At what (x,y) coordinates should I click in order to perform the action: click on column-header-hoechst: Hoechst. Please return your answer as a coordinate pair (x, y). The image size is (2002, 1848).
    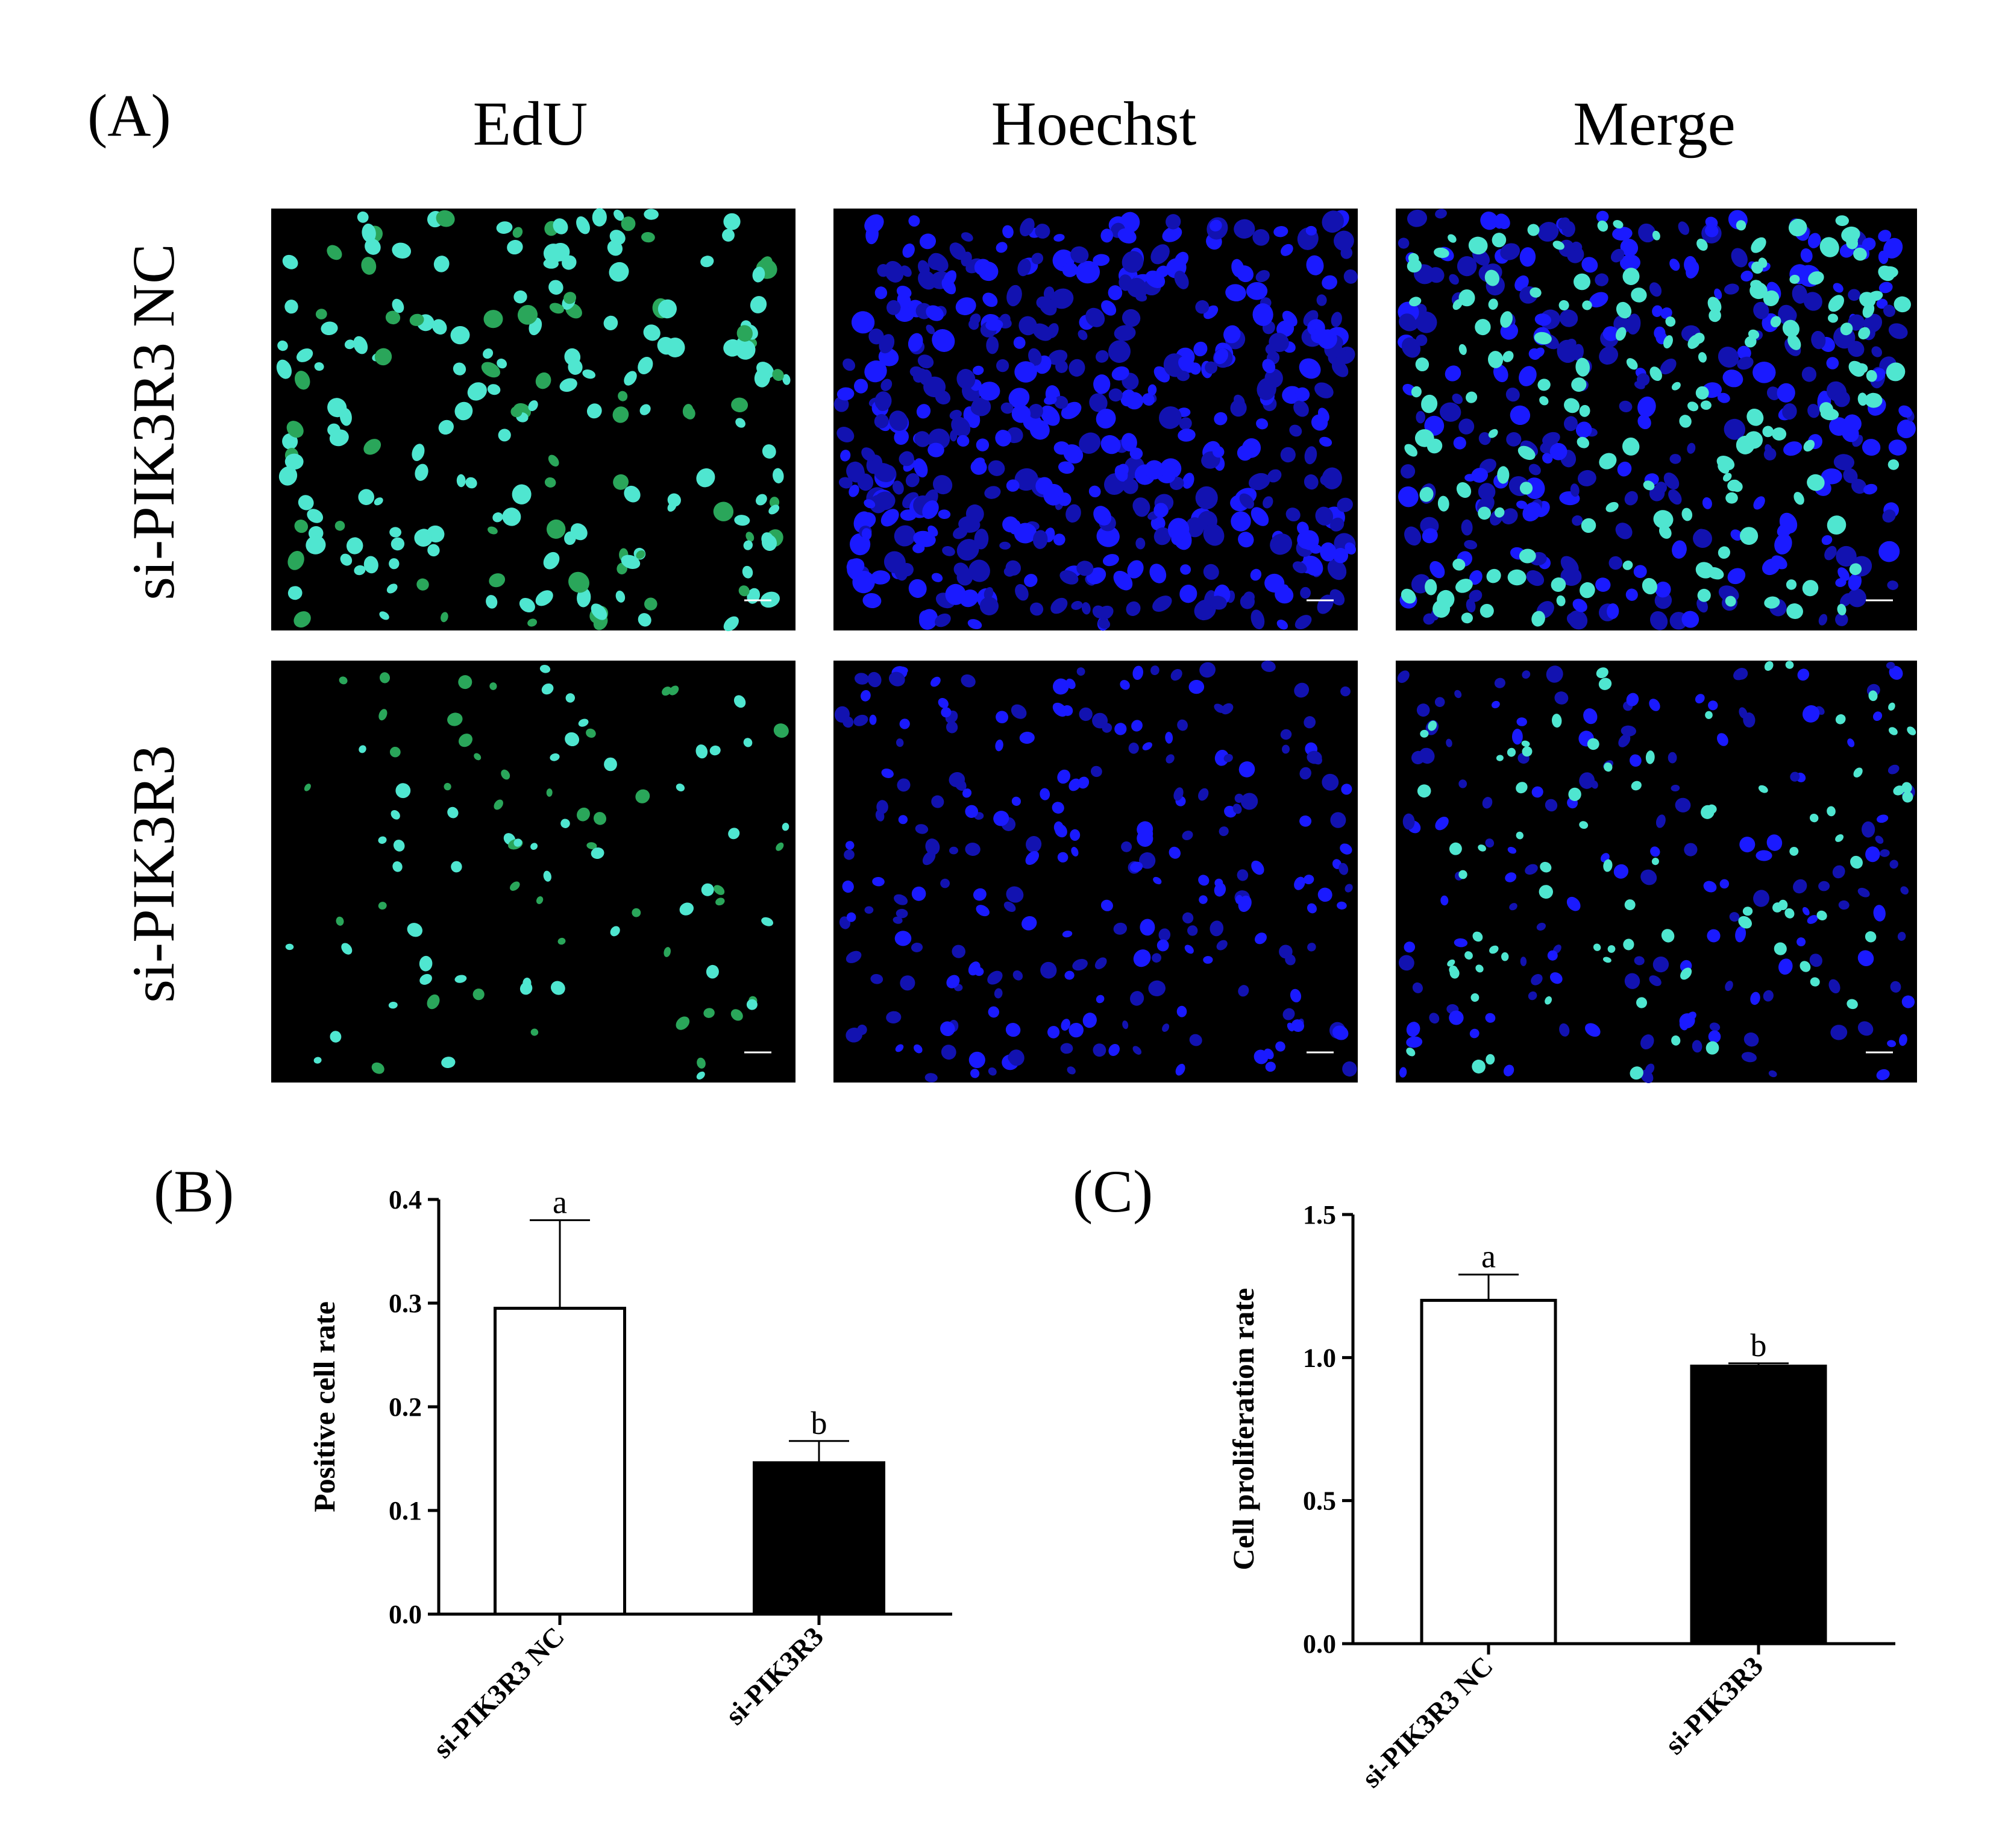
    Looking at the image, I should click on (1094, 124).